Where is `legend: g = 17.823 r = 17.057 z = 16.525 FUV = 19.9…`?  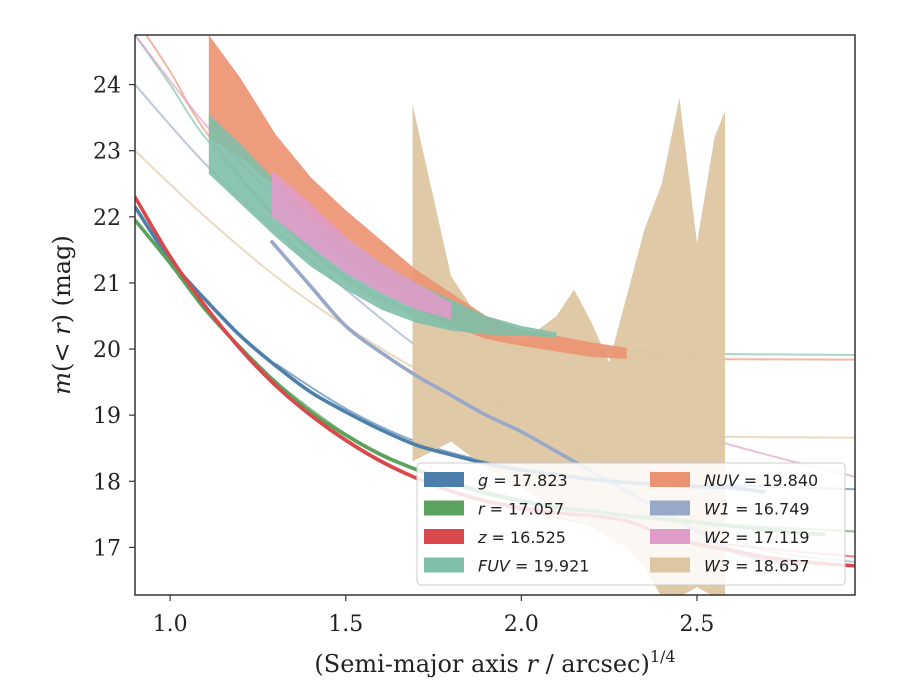
legend: g = 17.823 r = 17.057 z = 16.525 FUV = 19.9… is located at coordinates (631, 524).